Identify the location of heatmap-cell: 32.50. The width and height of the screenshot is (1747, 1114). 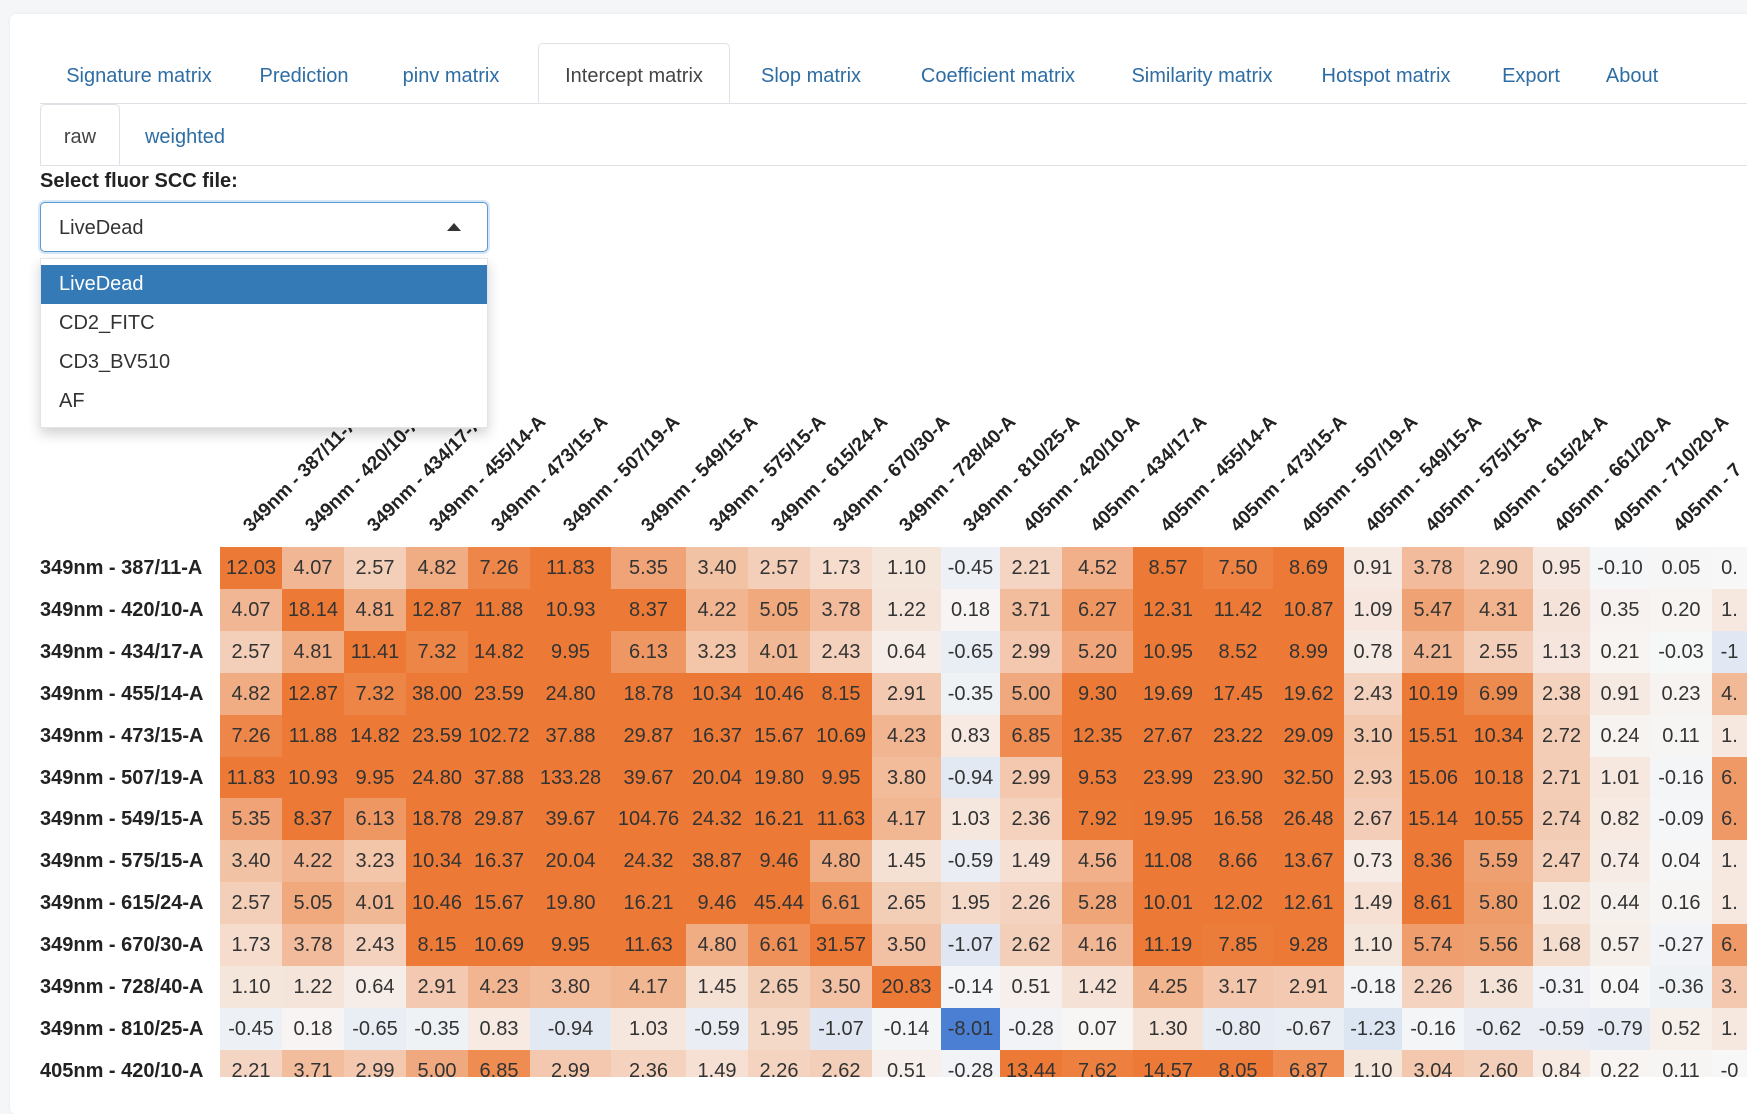
(1308, 777).